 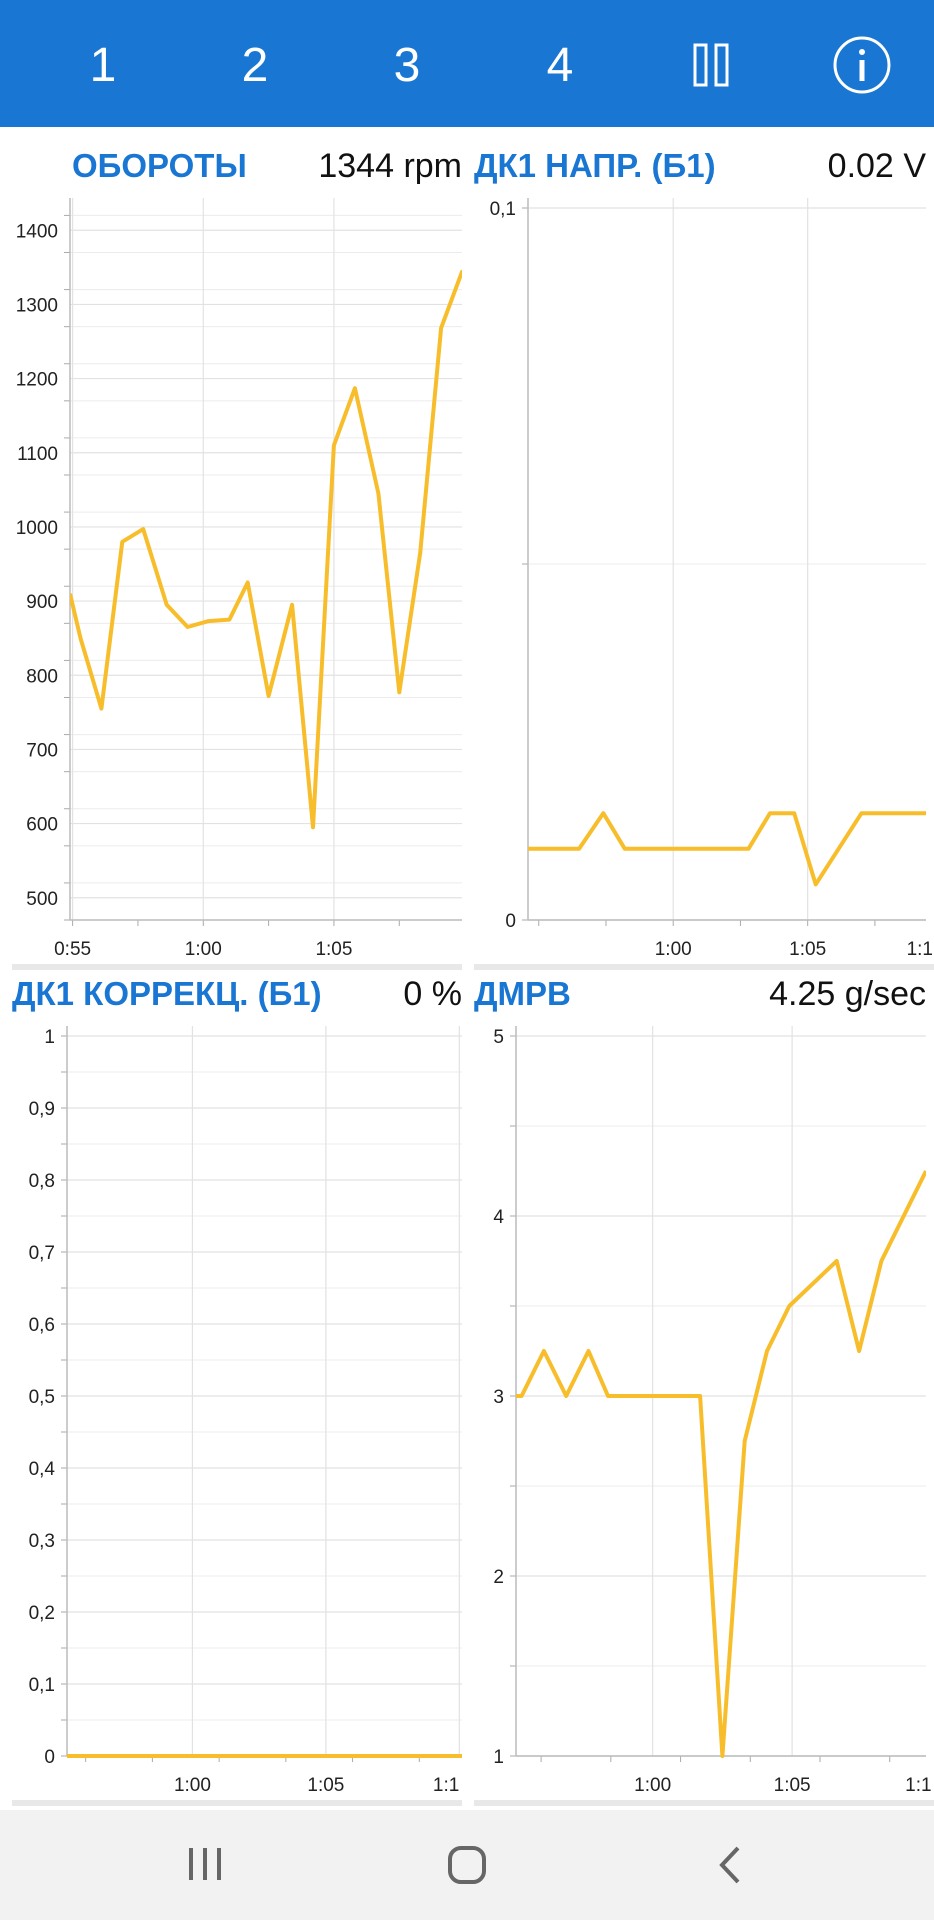 I want to click on y-tick-label: 1200, so click(x=37, y=380).